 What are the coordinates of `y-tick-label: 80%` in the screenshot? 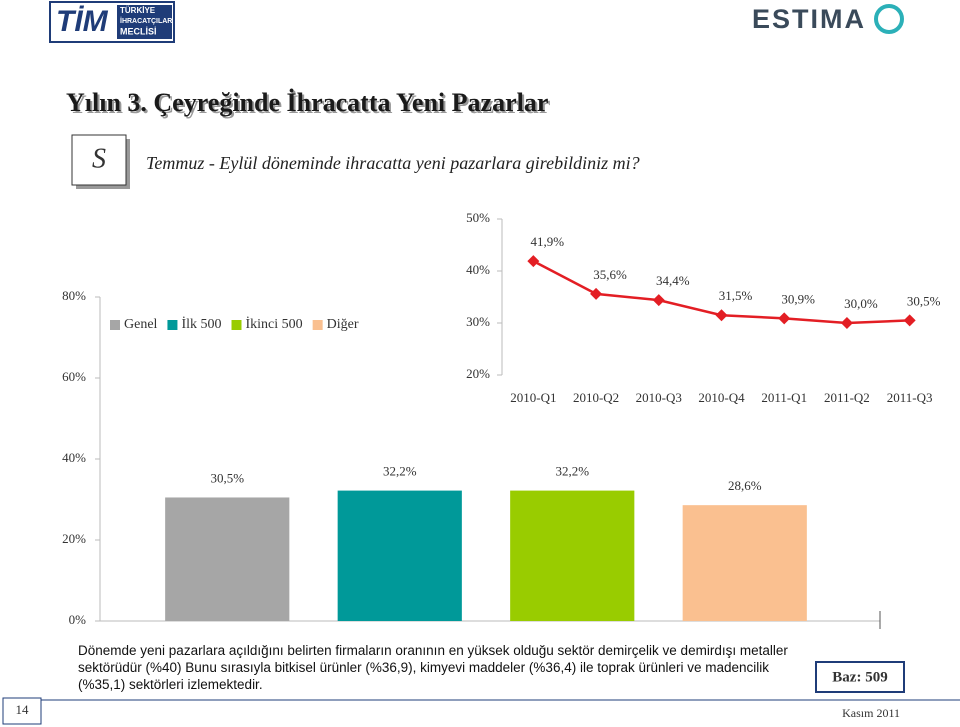 It's located at (74, 295).